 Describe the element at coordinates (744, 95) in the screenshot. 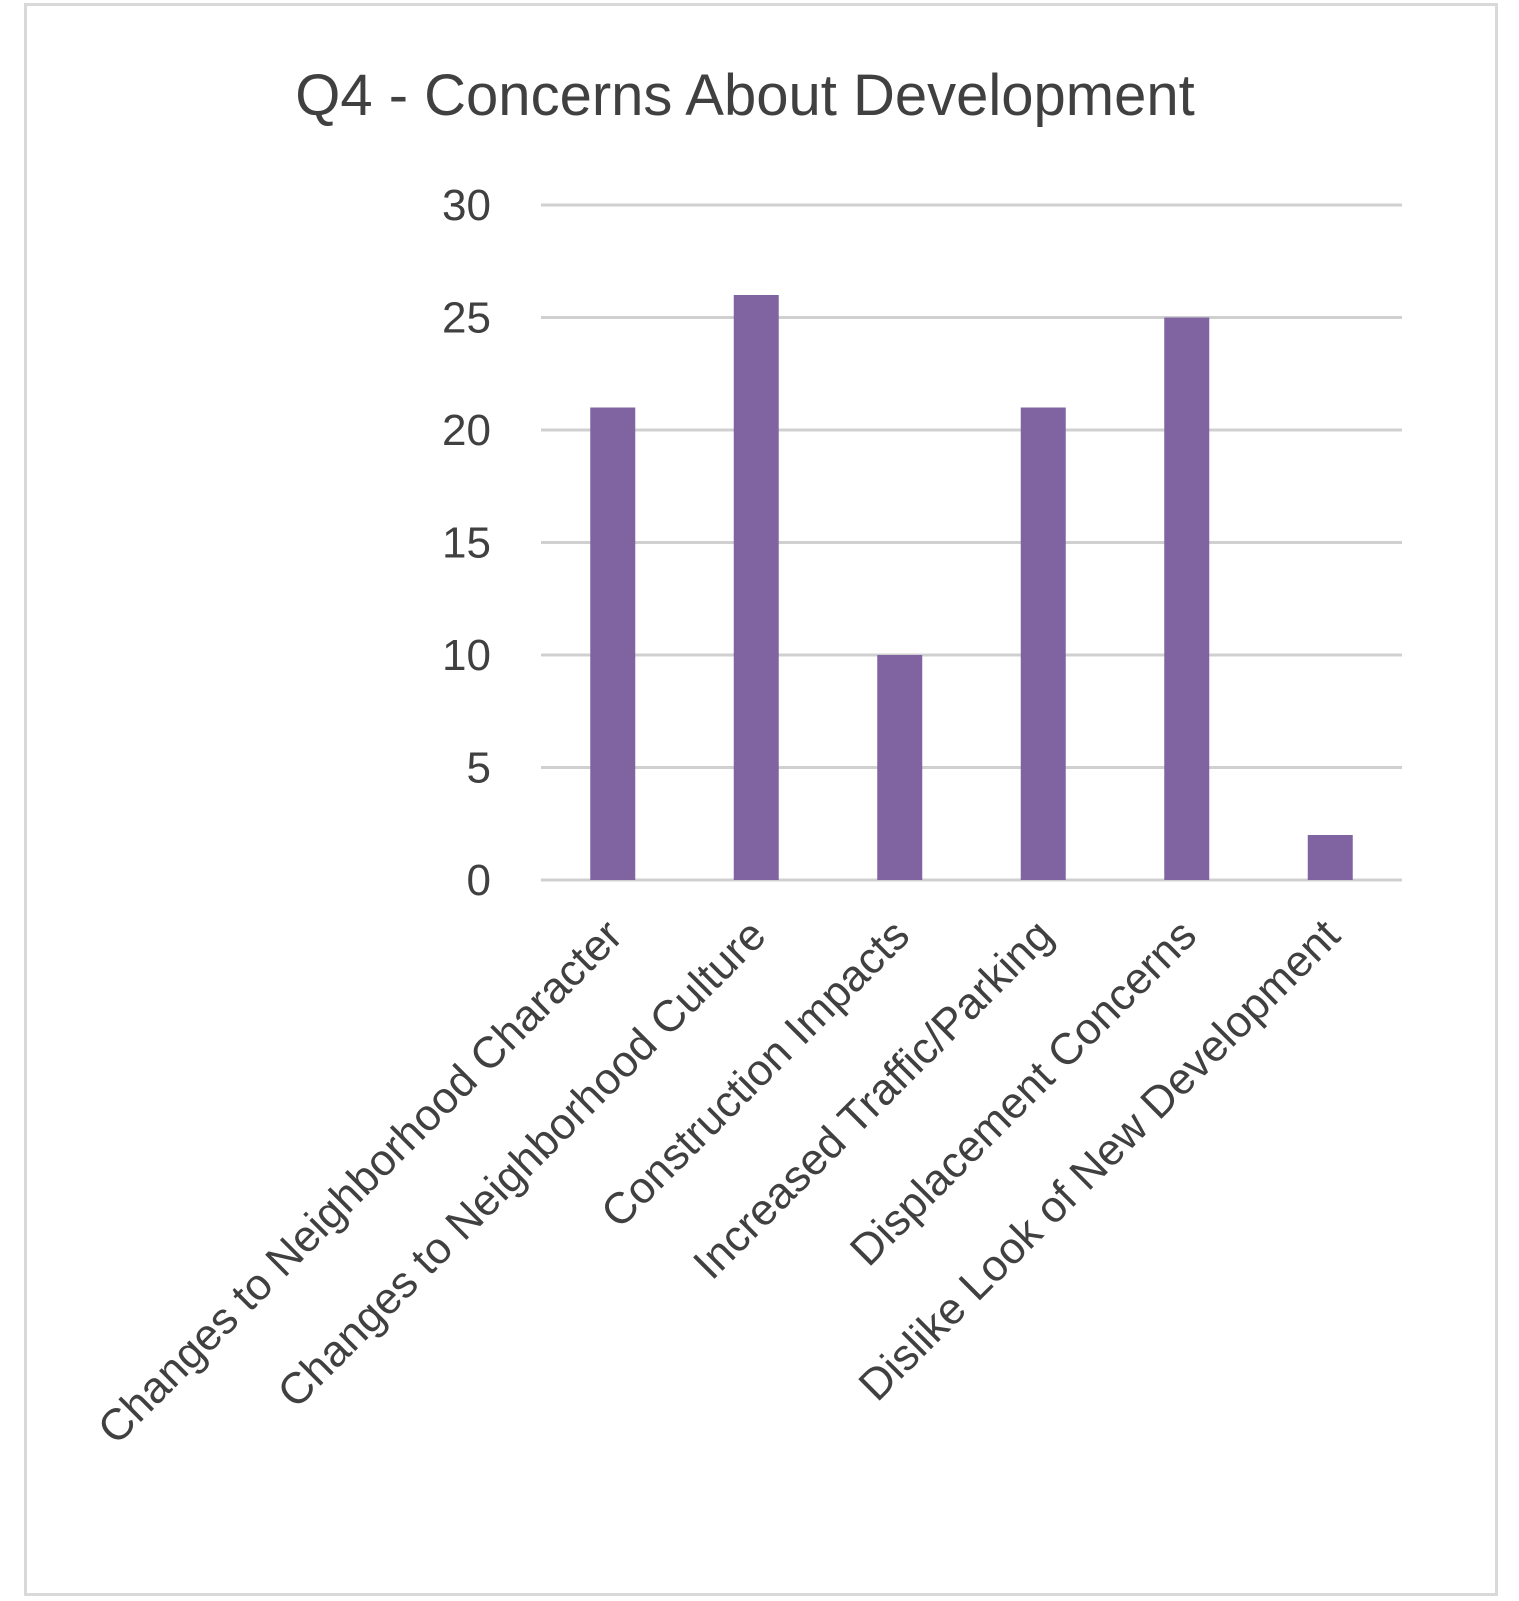

I see `chart-title: Q4 - Concerns About Development` at that location.